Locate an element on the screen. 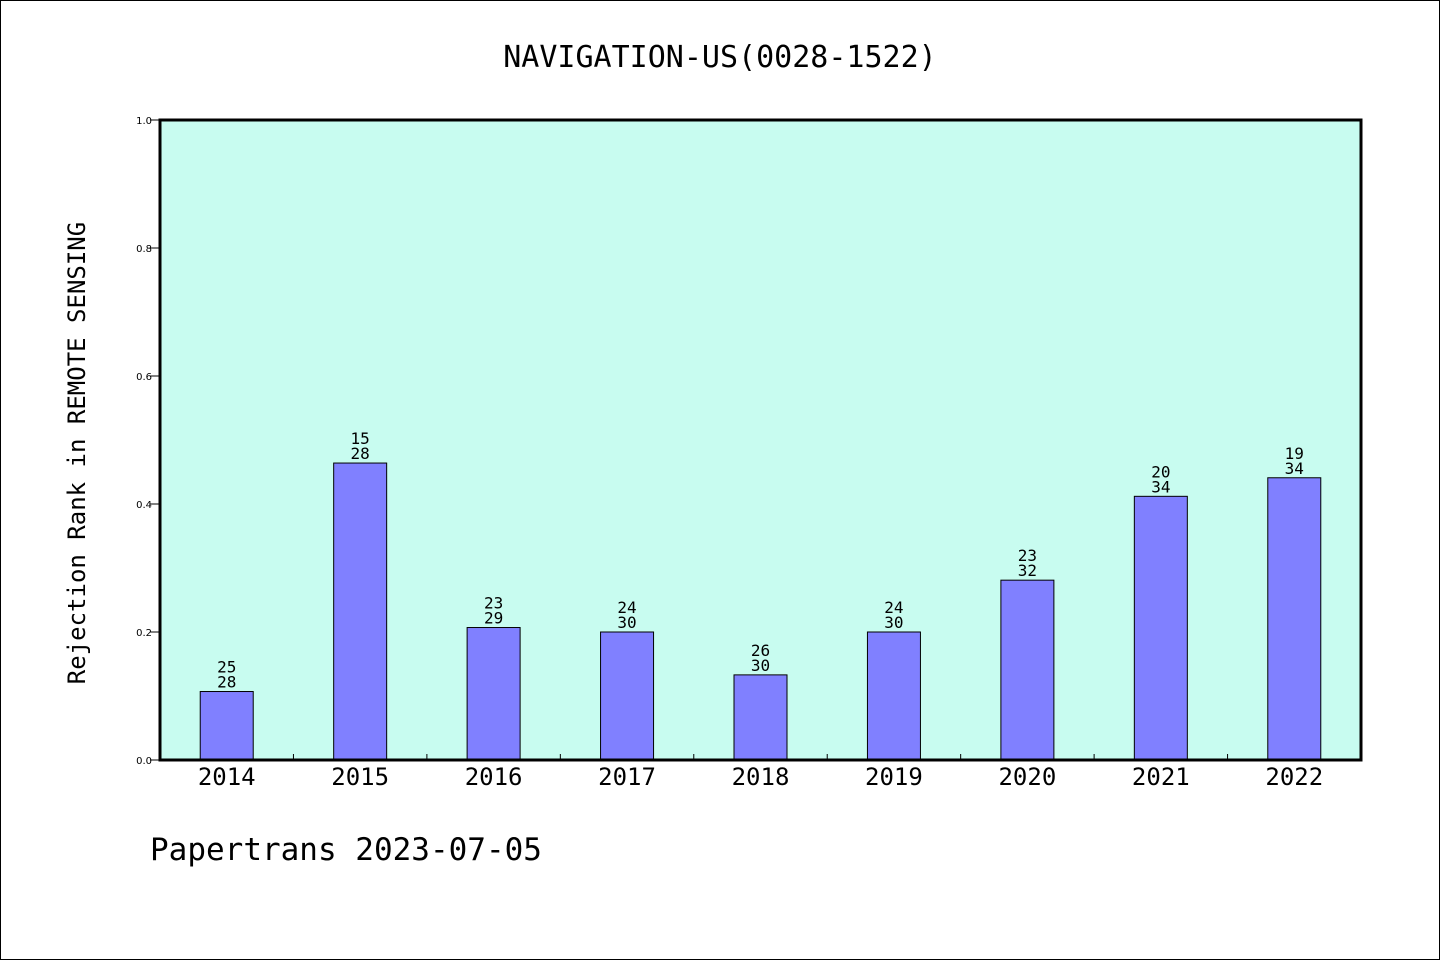 The height and width of the screenshot is (960, 1440). bar-2019 is located at coordinates (893, 696).